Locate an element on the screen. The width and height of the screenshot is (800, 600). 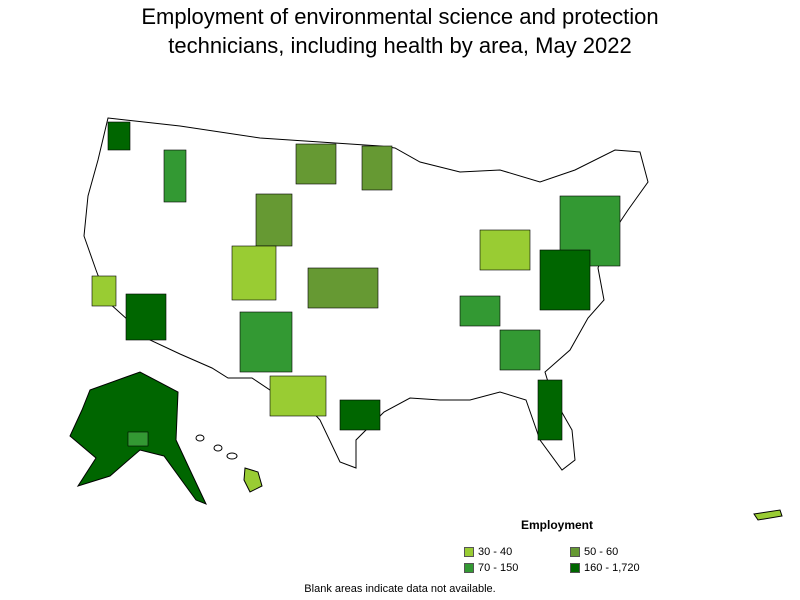
legend-item-70-150: 70 - 150 is located at coordinates (491, 568).